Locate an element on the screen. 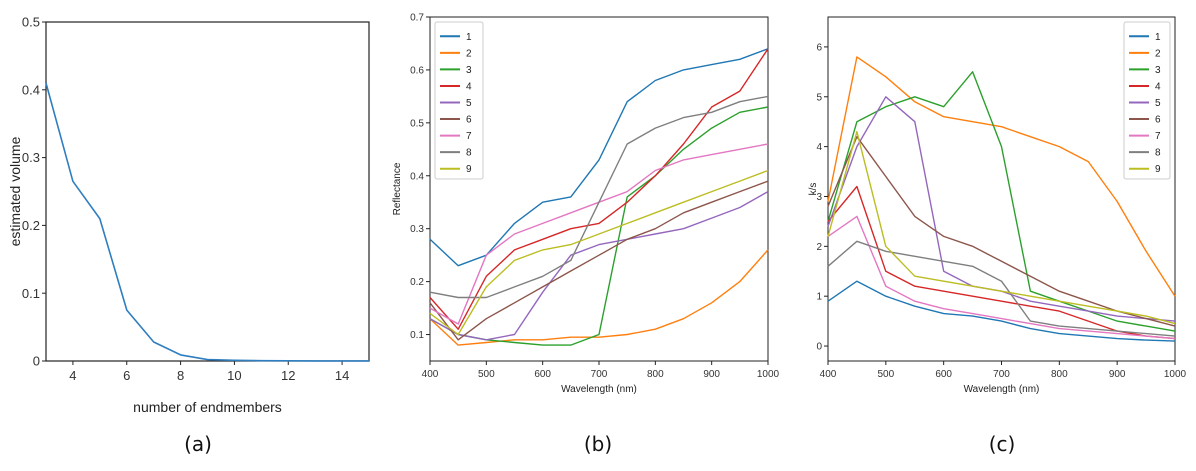 Image resolution: width=1196 pixels, height=471 pixels. y-tick-label: 0.7 is located at coordinates (417, 18).